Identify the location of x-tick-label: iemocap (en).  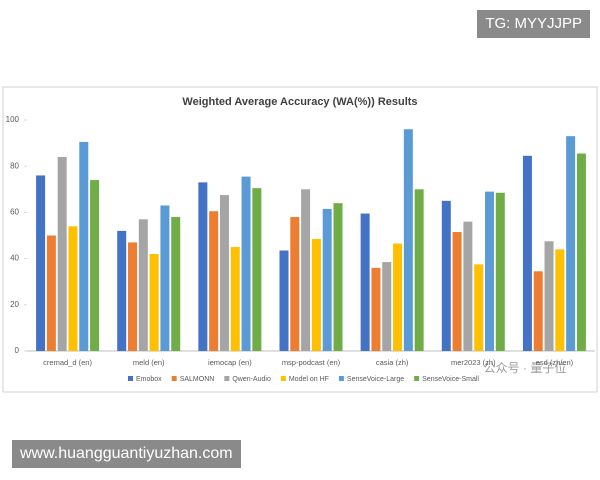
(230, 362).